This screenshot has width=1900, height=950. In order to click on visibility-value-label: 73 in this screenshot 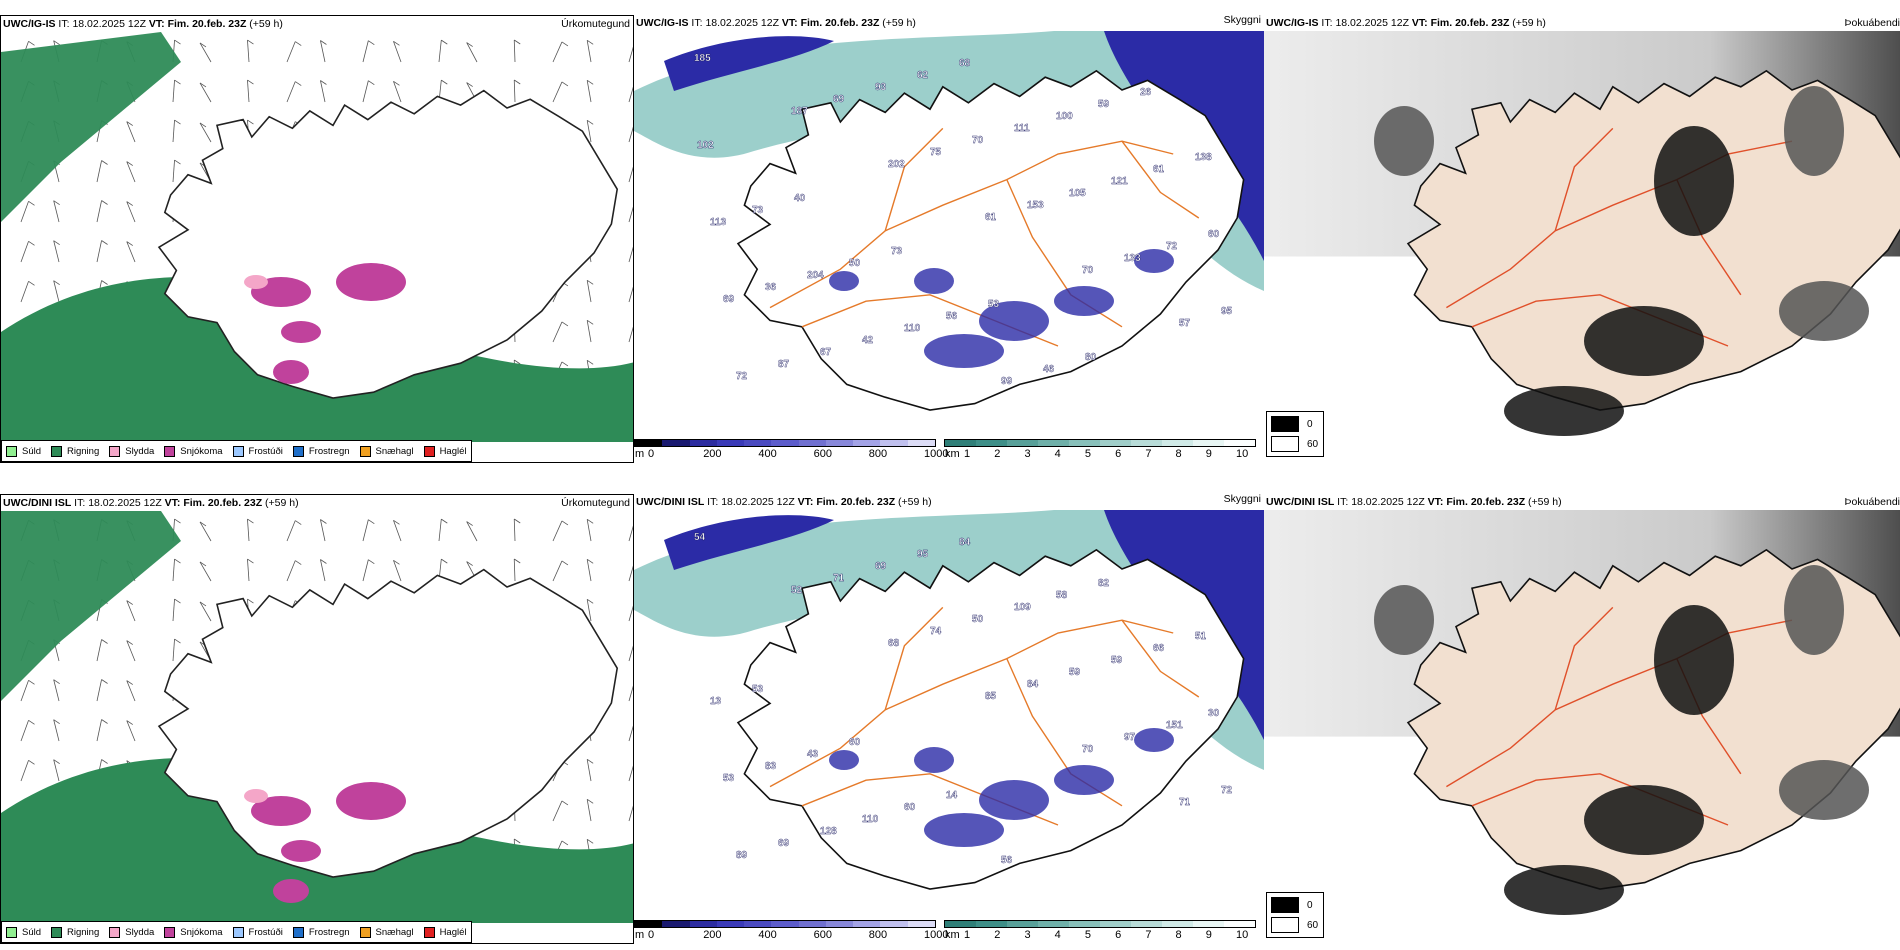, I will do `click(897, 251)`.